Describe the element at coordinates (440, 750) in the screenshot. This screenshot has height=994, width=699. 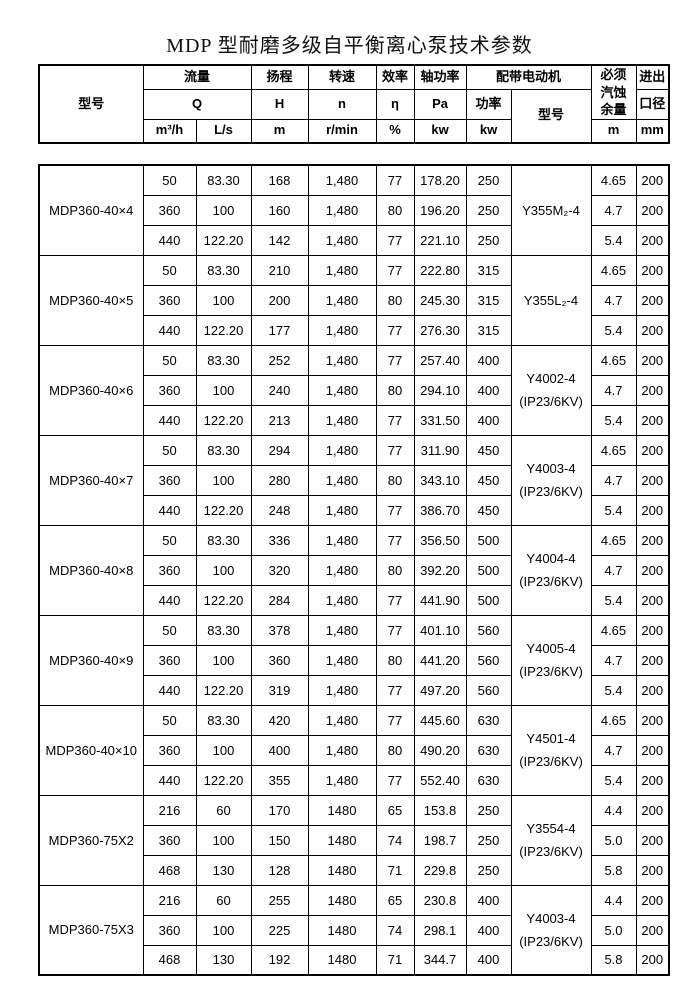
I see `value-cell: 490.20` at that location.